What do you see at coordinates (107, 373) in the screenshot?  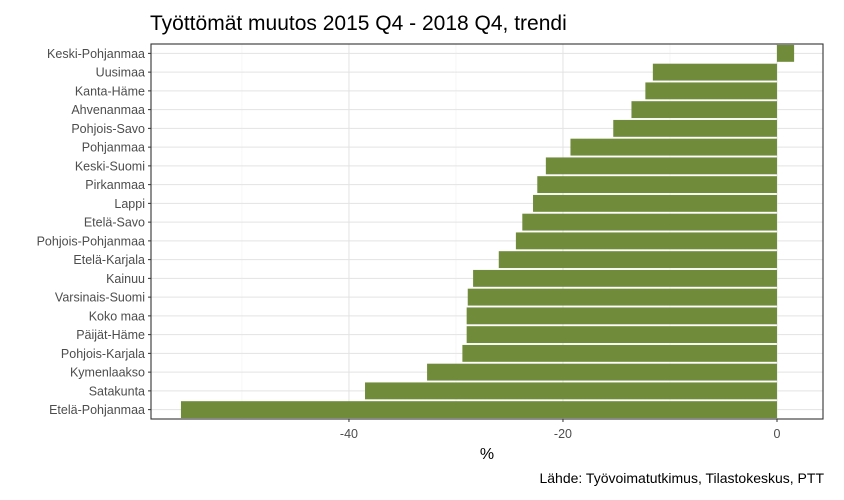 I see `y-tick-label: Kymenlaakso` at bounding box center [107, 373].